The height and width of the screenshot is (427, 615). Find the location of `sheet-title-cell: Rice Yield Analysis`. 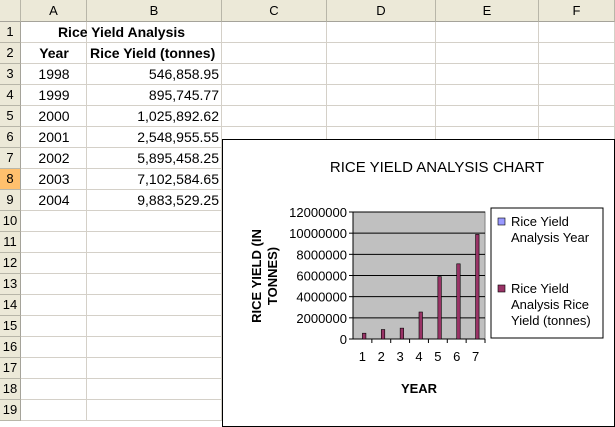

sheet-title-cell: Rice Yield Analysis is located at coordinates (121, 32).